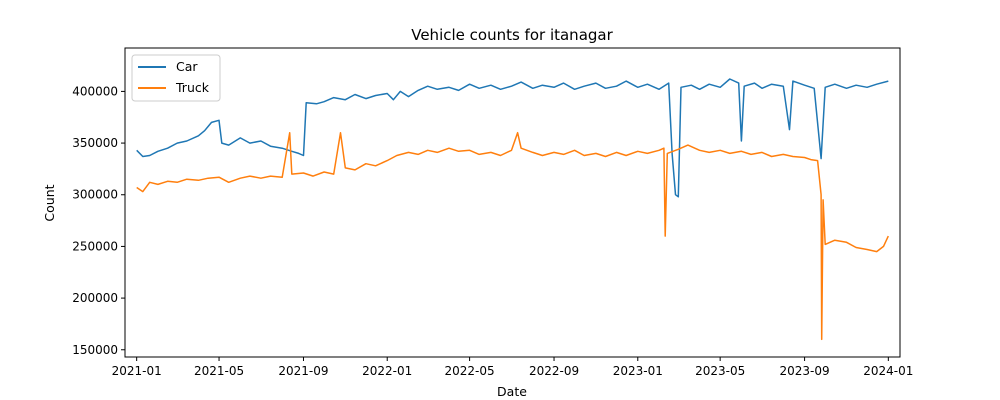  What do you see at coordinates (95, 91) in the screenshot?
I see `y-tick-label: 400000` at bounding box center [95, 91].